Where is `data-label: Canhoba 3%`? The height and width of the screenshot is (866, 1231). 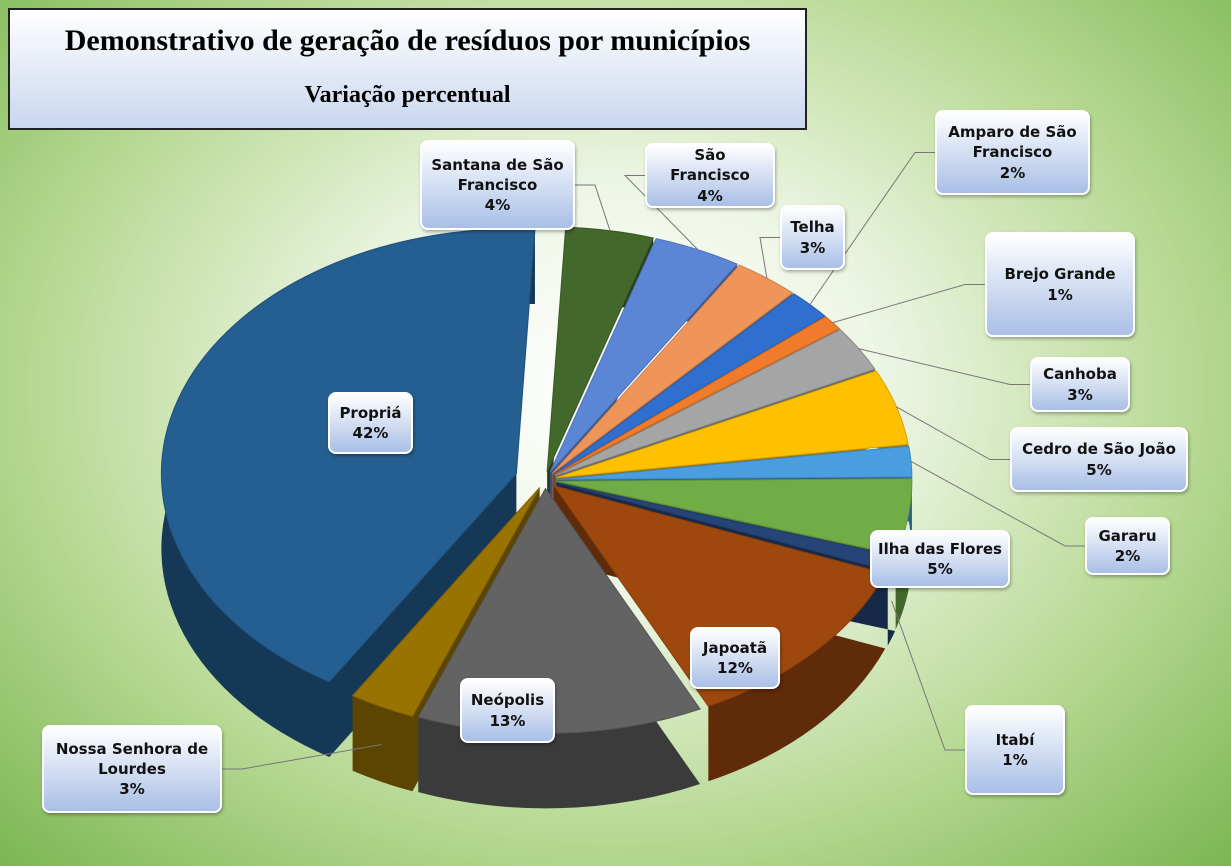 data-label: Canhoba 3% is located at coordinates (1080, 384).